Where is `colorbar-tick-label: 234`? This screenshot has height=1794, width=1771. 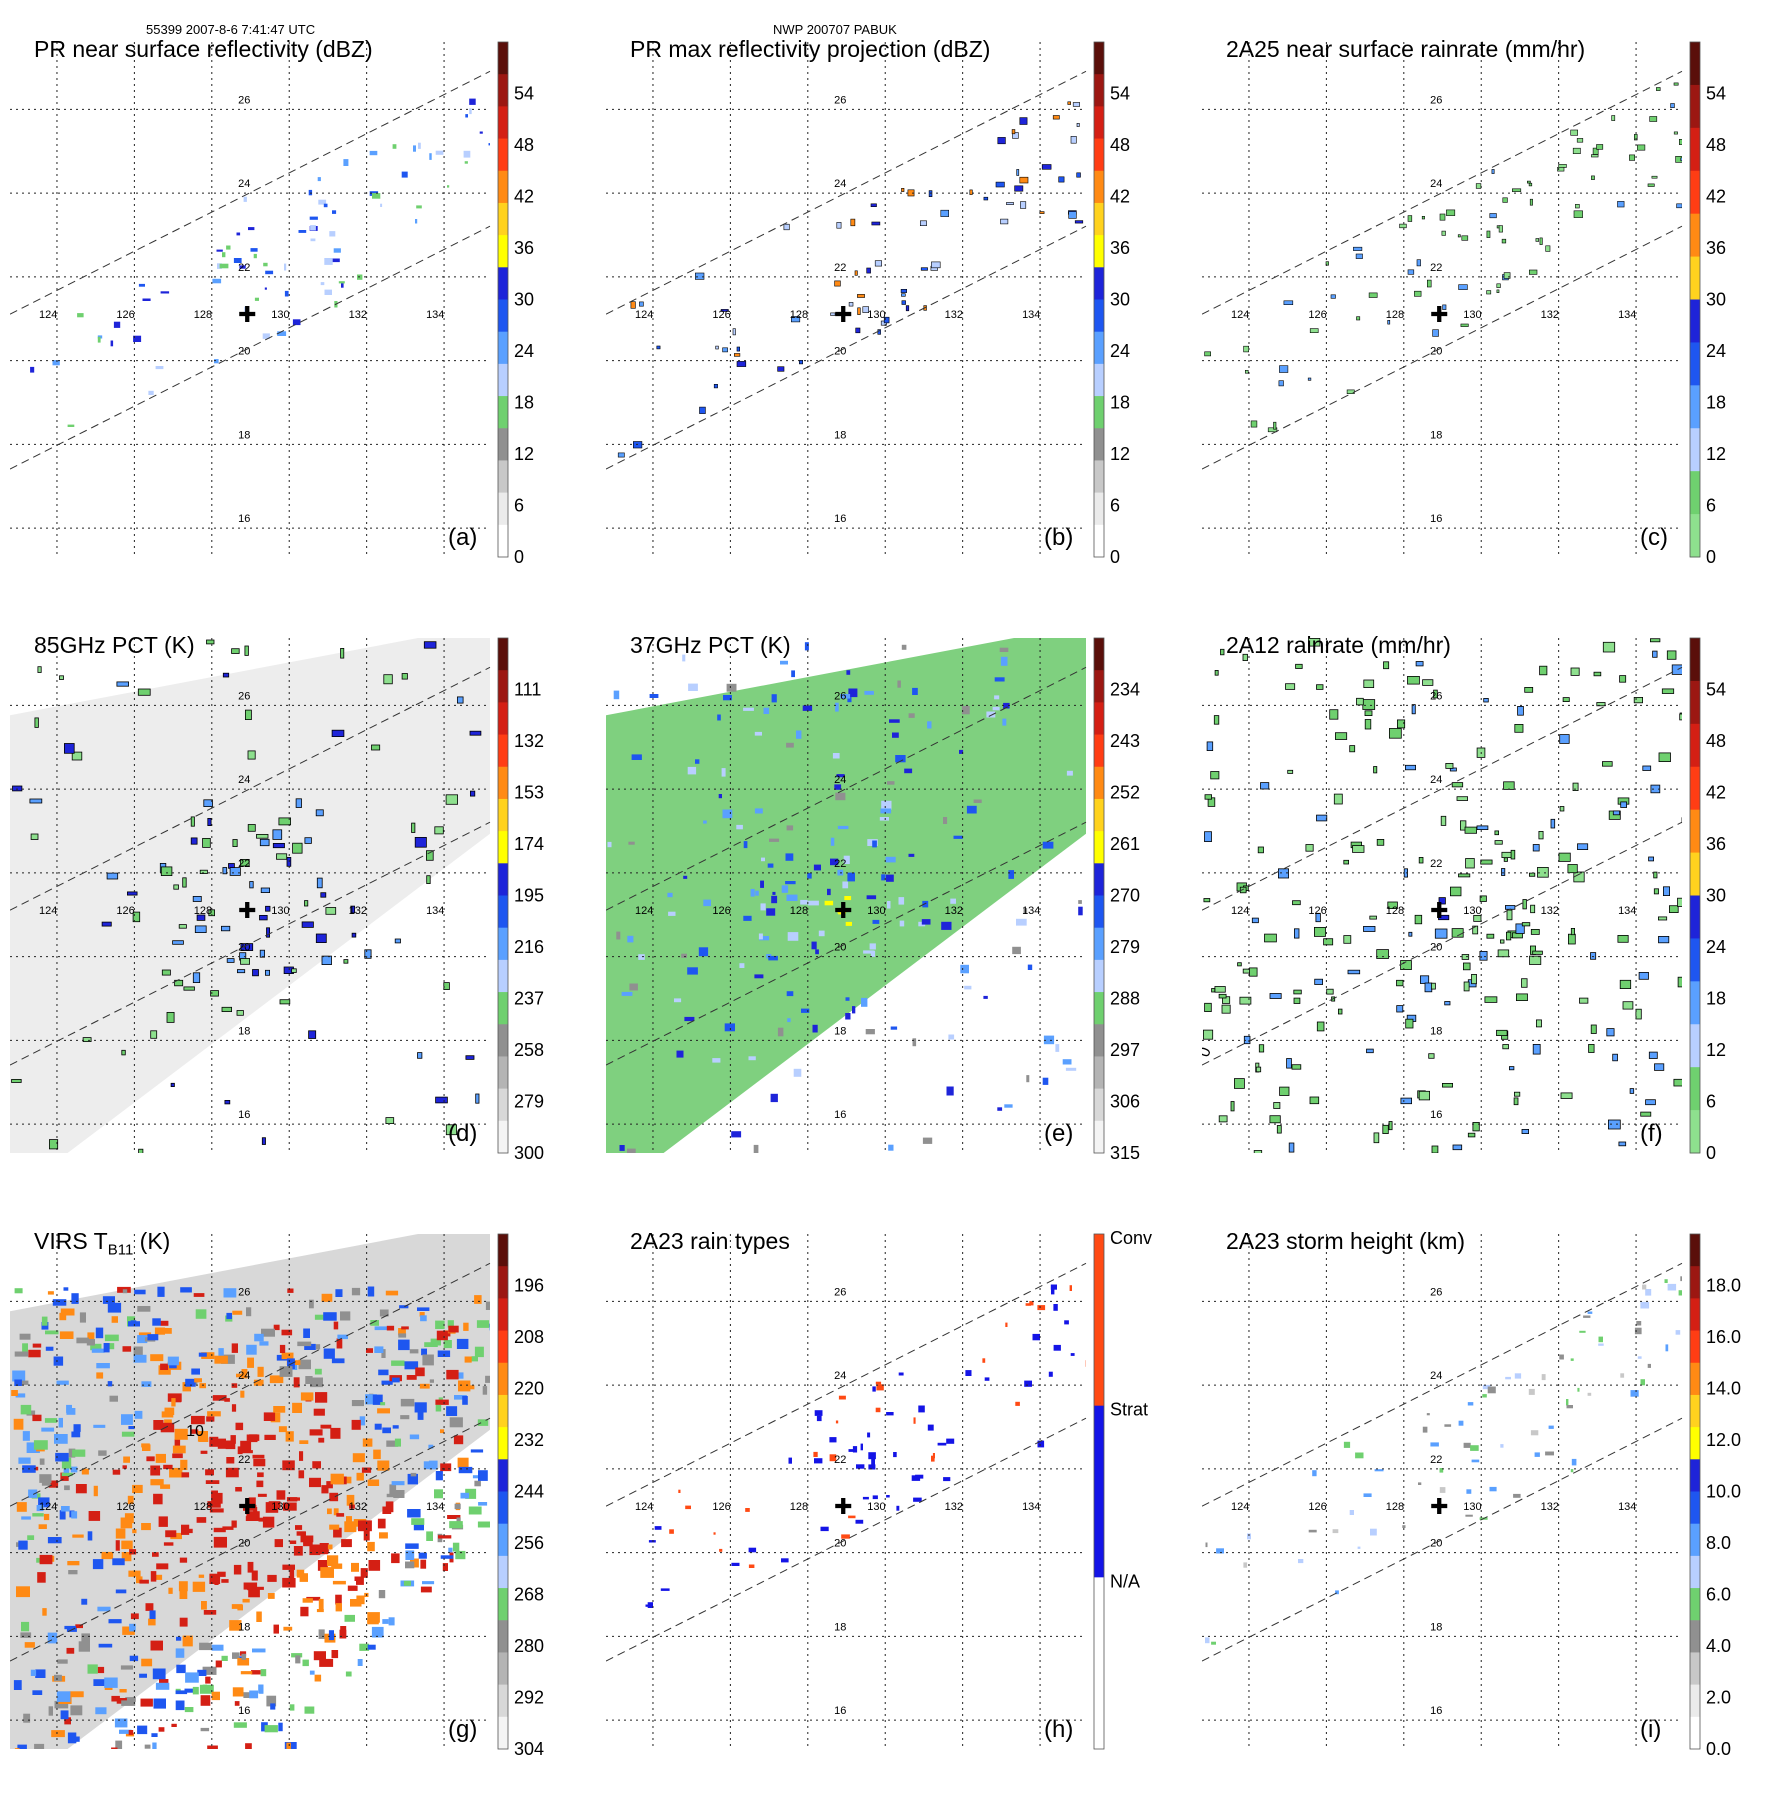
colorbar-tick-label: 234 is located at coordinates (1125, 690).